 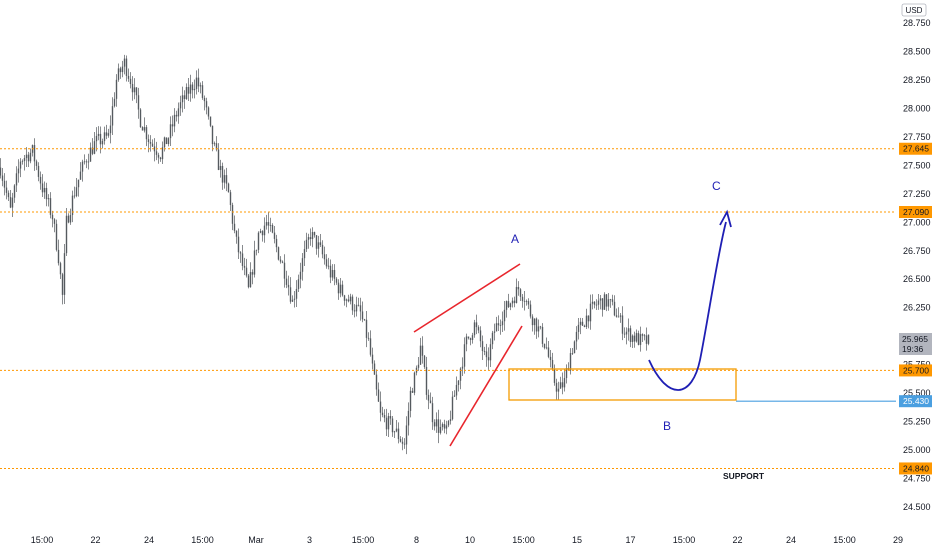 I want to click on price-axis, so click(x=914, y=275).